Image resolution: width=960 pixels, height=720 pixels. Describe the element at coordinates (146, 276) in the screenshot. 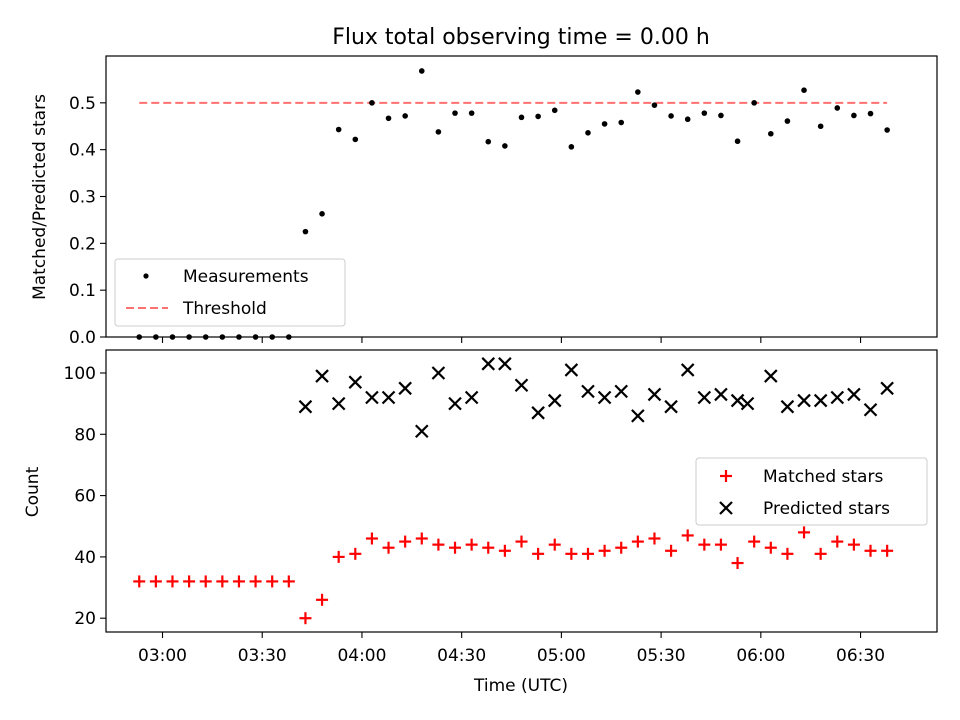

I see `legend-measurements-marker` at that location.